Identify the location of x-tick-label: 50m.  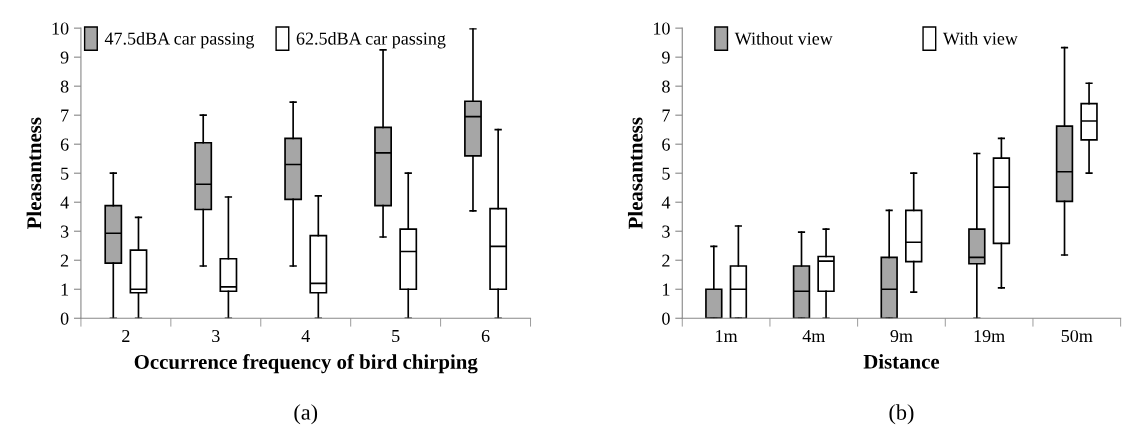
(1077, 336).